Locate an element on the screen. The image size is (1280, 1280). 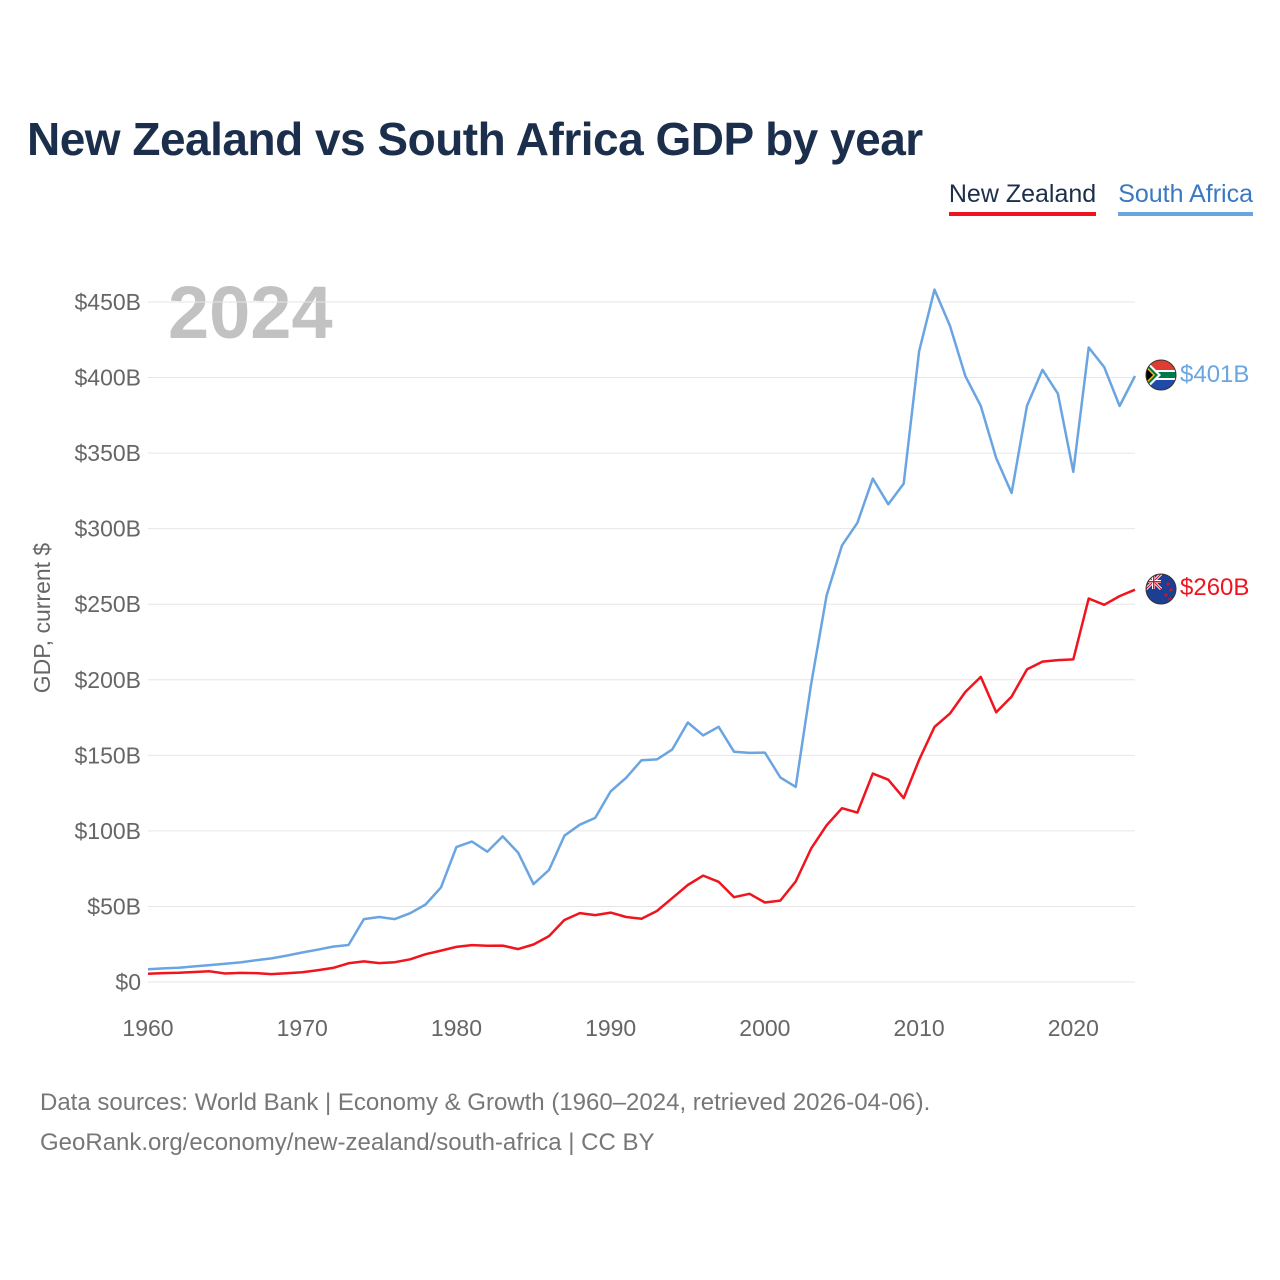
chart-title: New Zealand vs South Africa GDP by year is located at coordinates (475, 139).